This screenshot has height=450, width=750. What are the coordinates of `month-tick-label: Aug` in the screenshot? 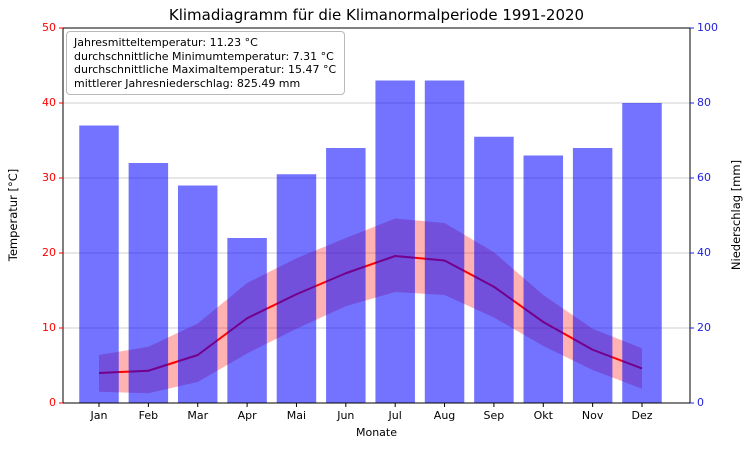 It's located at (444, 415).